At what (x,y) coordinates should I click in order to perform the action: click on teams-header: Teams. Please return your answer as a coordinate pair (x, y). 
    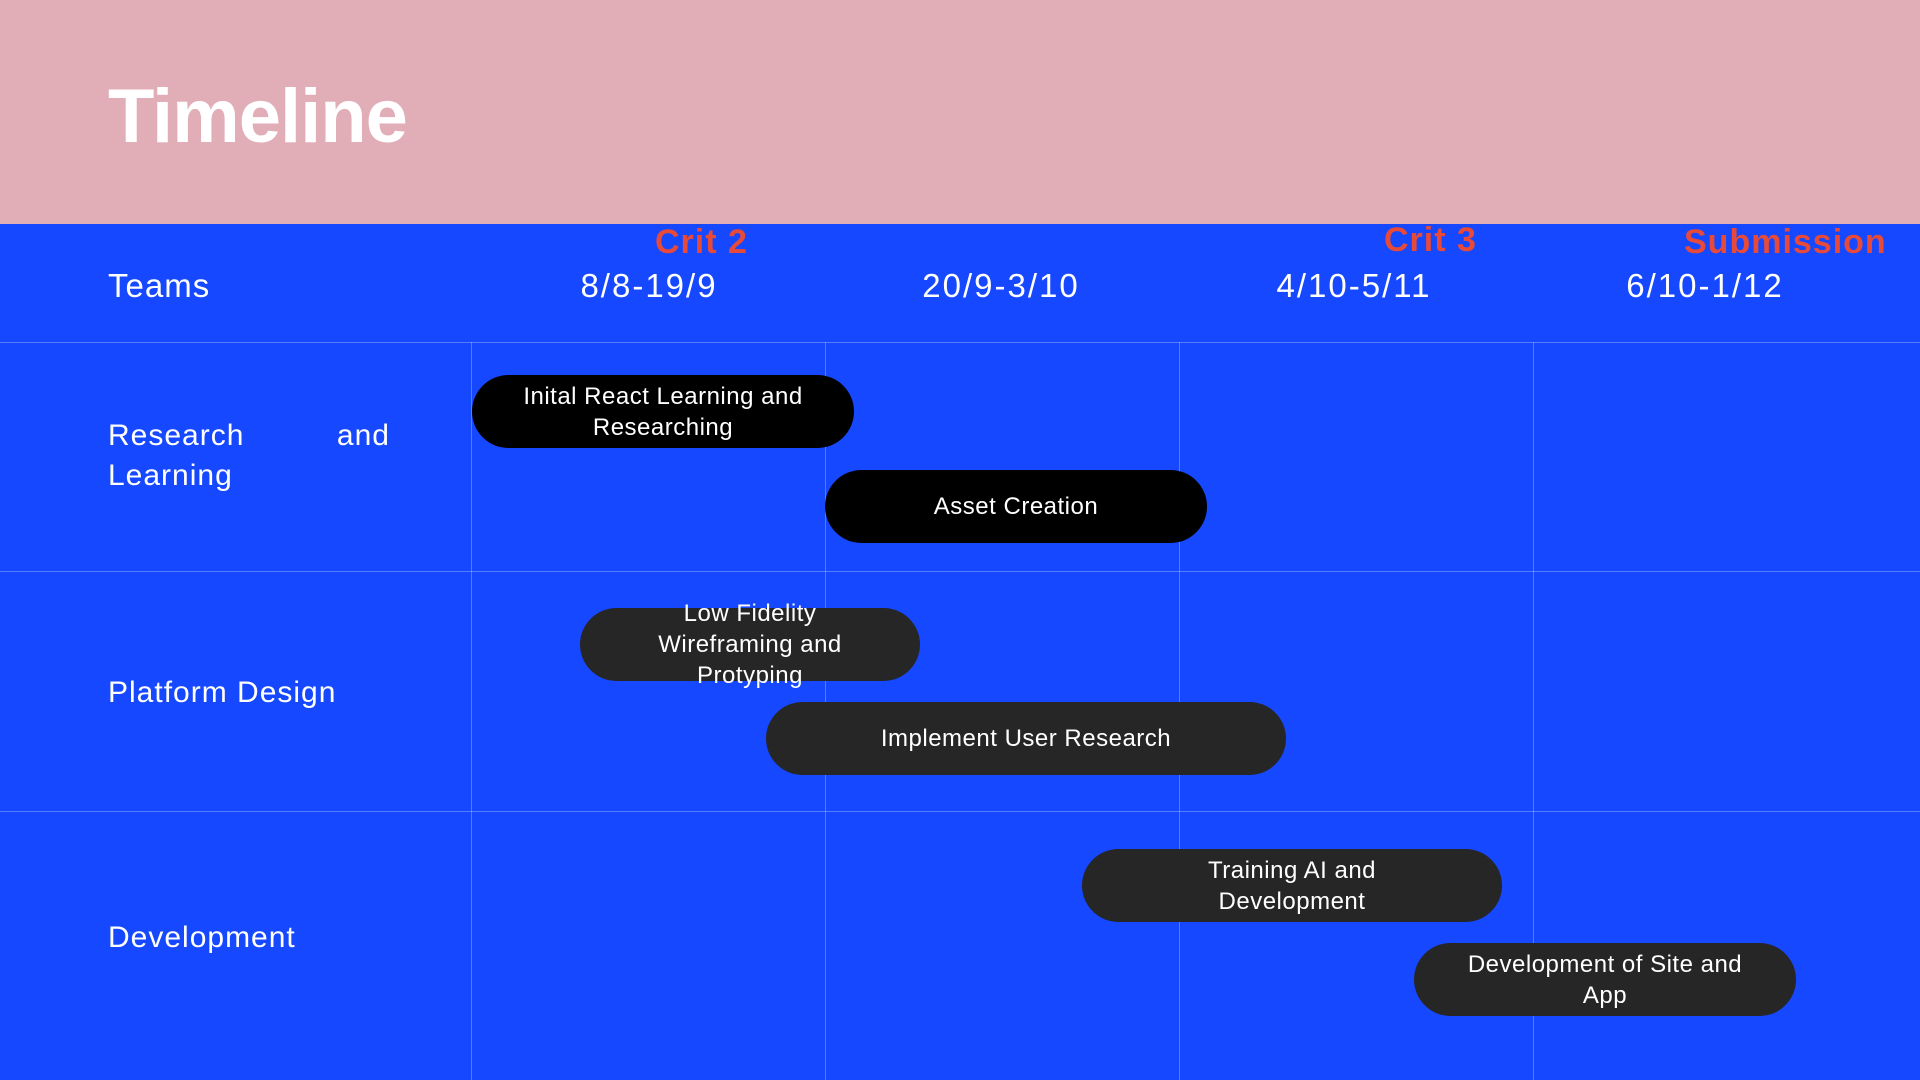
    Looking at the image, I should click on (159, 285).